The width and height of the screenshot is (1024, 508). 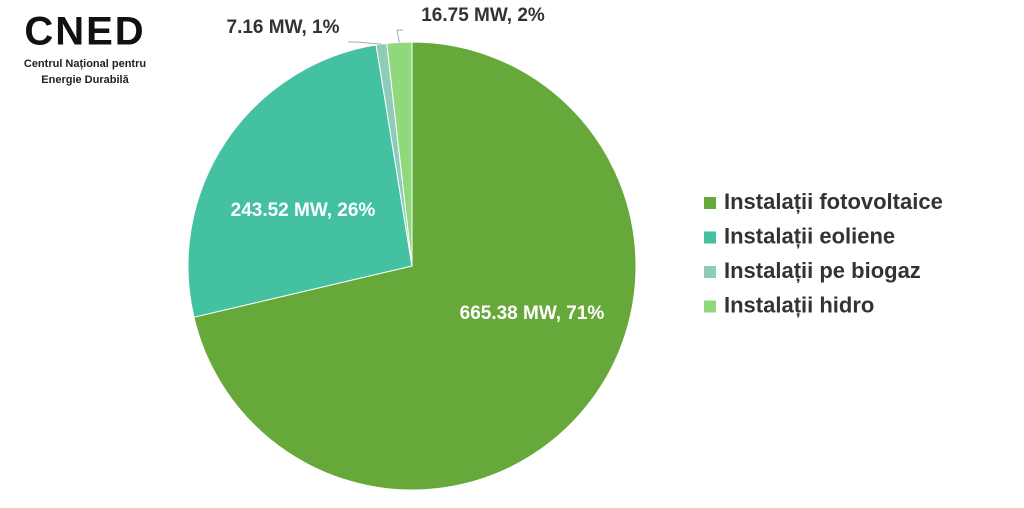 I want to click on data-label: 243.52 MW, 26%, so click(x=303, y=210).